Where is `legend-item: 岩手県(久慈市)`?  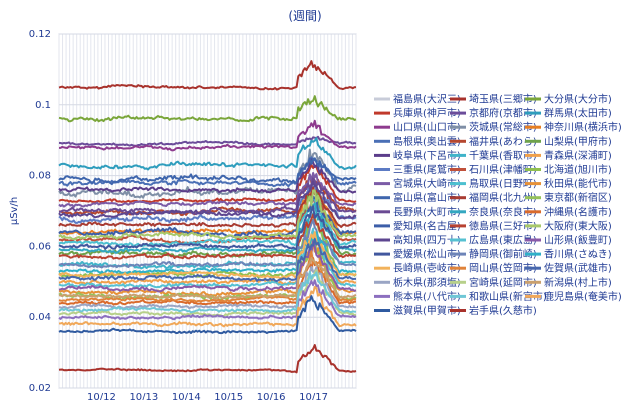 legend-item: 岩手県(久慈市) is located at coordinates (493, 310).